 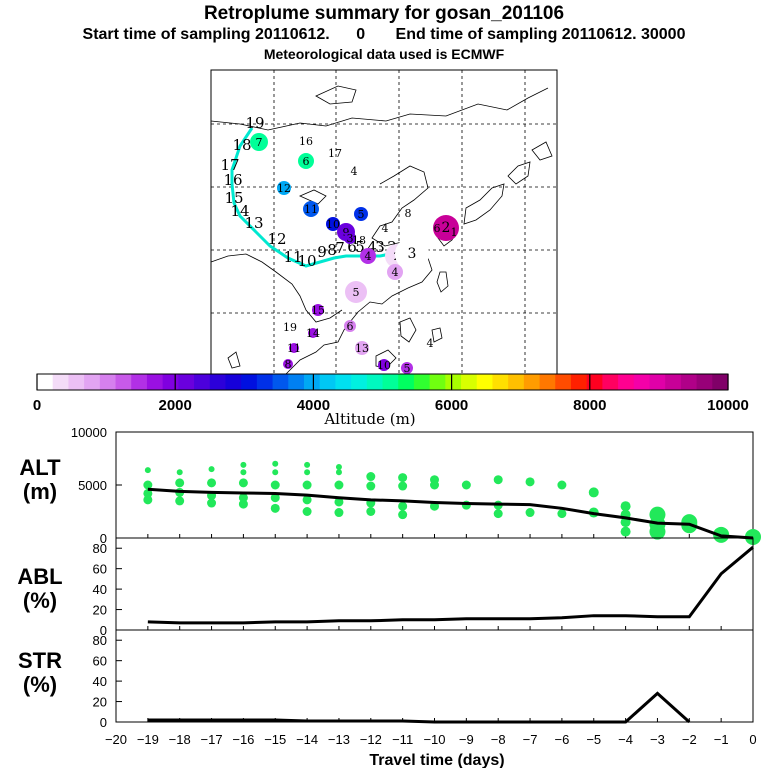 What do you see at coordinates (148, 739) in the screenshot?
I see `x-tick-label: −19` at bounding box center [148, 739].